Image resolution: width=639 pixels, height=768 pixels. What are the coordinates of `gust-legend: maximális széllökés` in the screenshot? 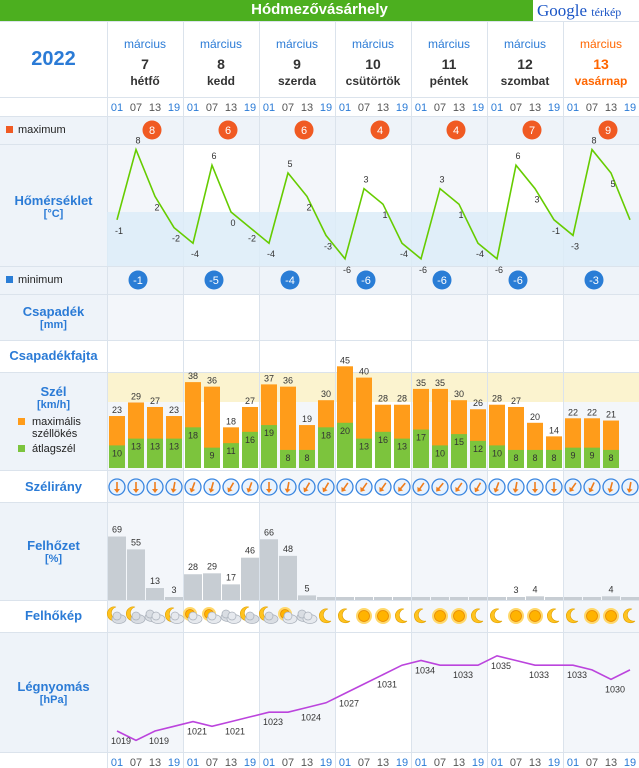 It's located at (63, 428).